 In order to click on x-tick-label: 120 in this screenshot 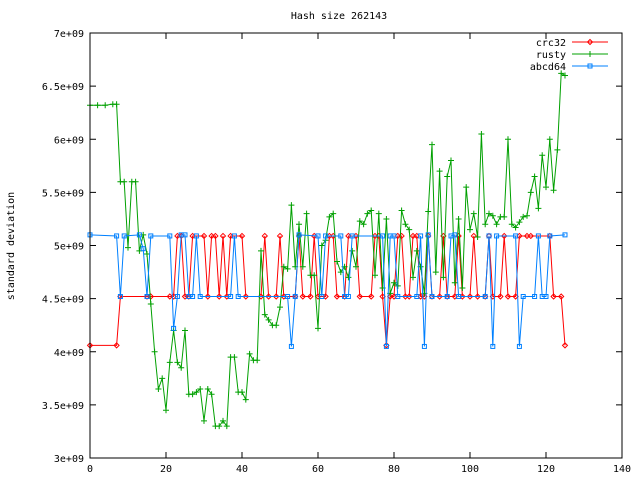, I will do `click(546, 469)`.